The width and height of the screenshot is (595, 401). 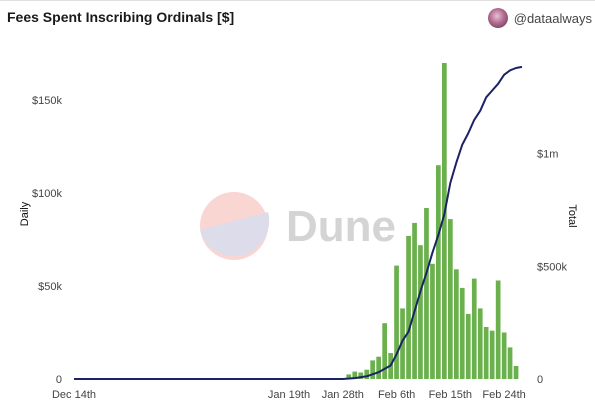 I want to click on x-tick-label: Feb 24th, so click(x=503, y=395).